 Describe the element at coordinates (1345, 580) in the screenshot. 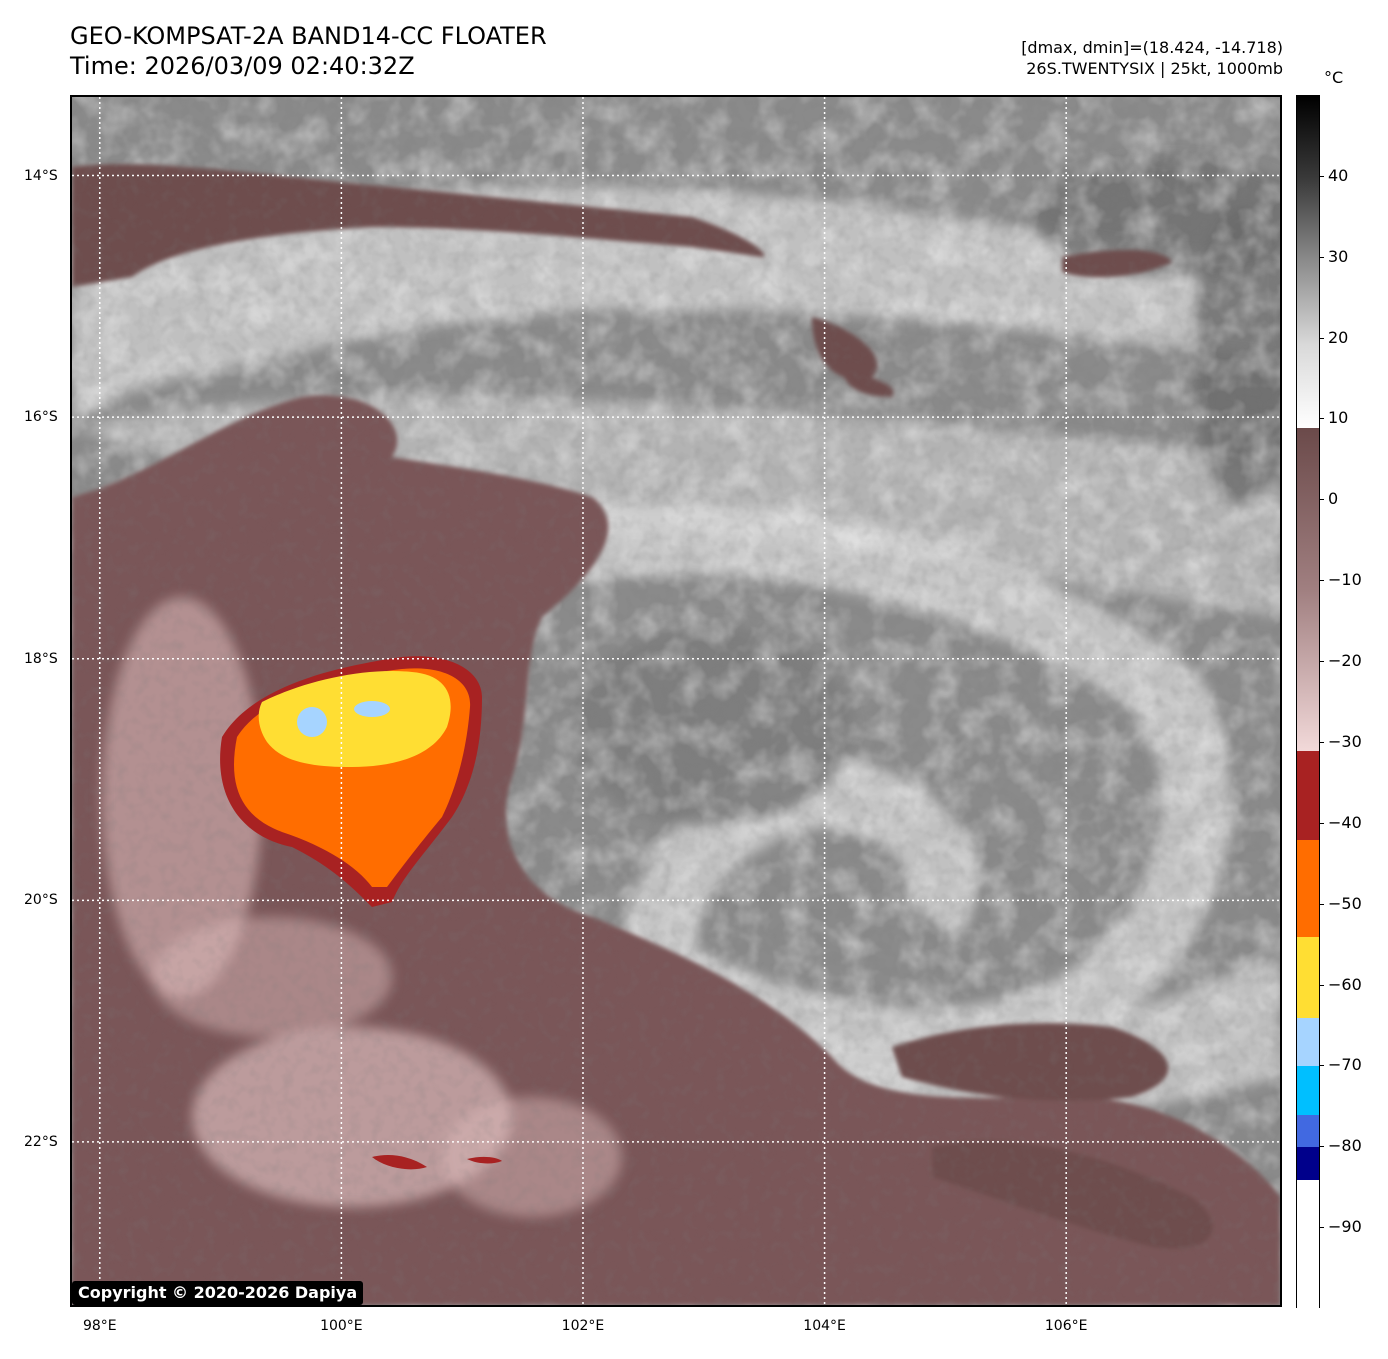

I see `colorbar-tick-label: −10` at that location.